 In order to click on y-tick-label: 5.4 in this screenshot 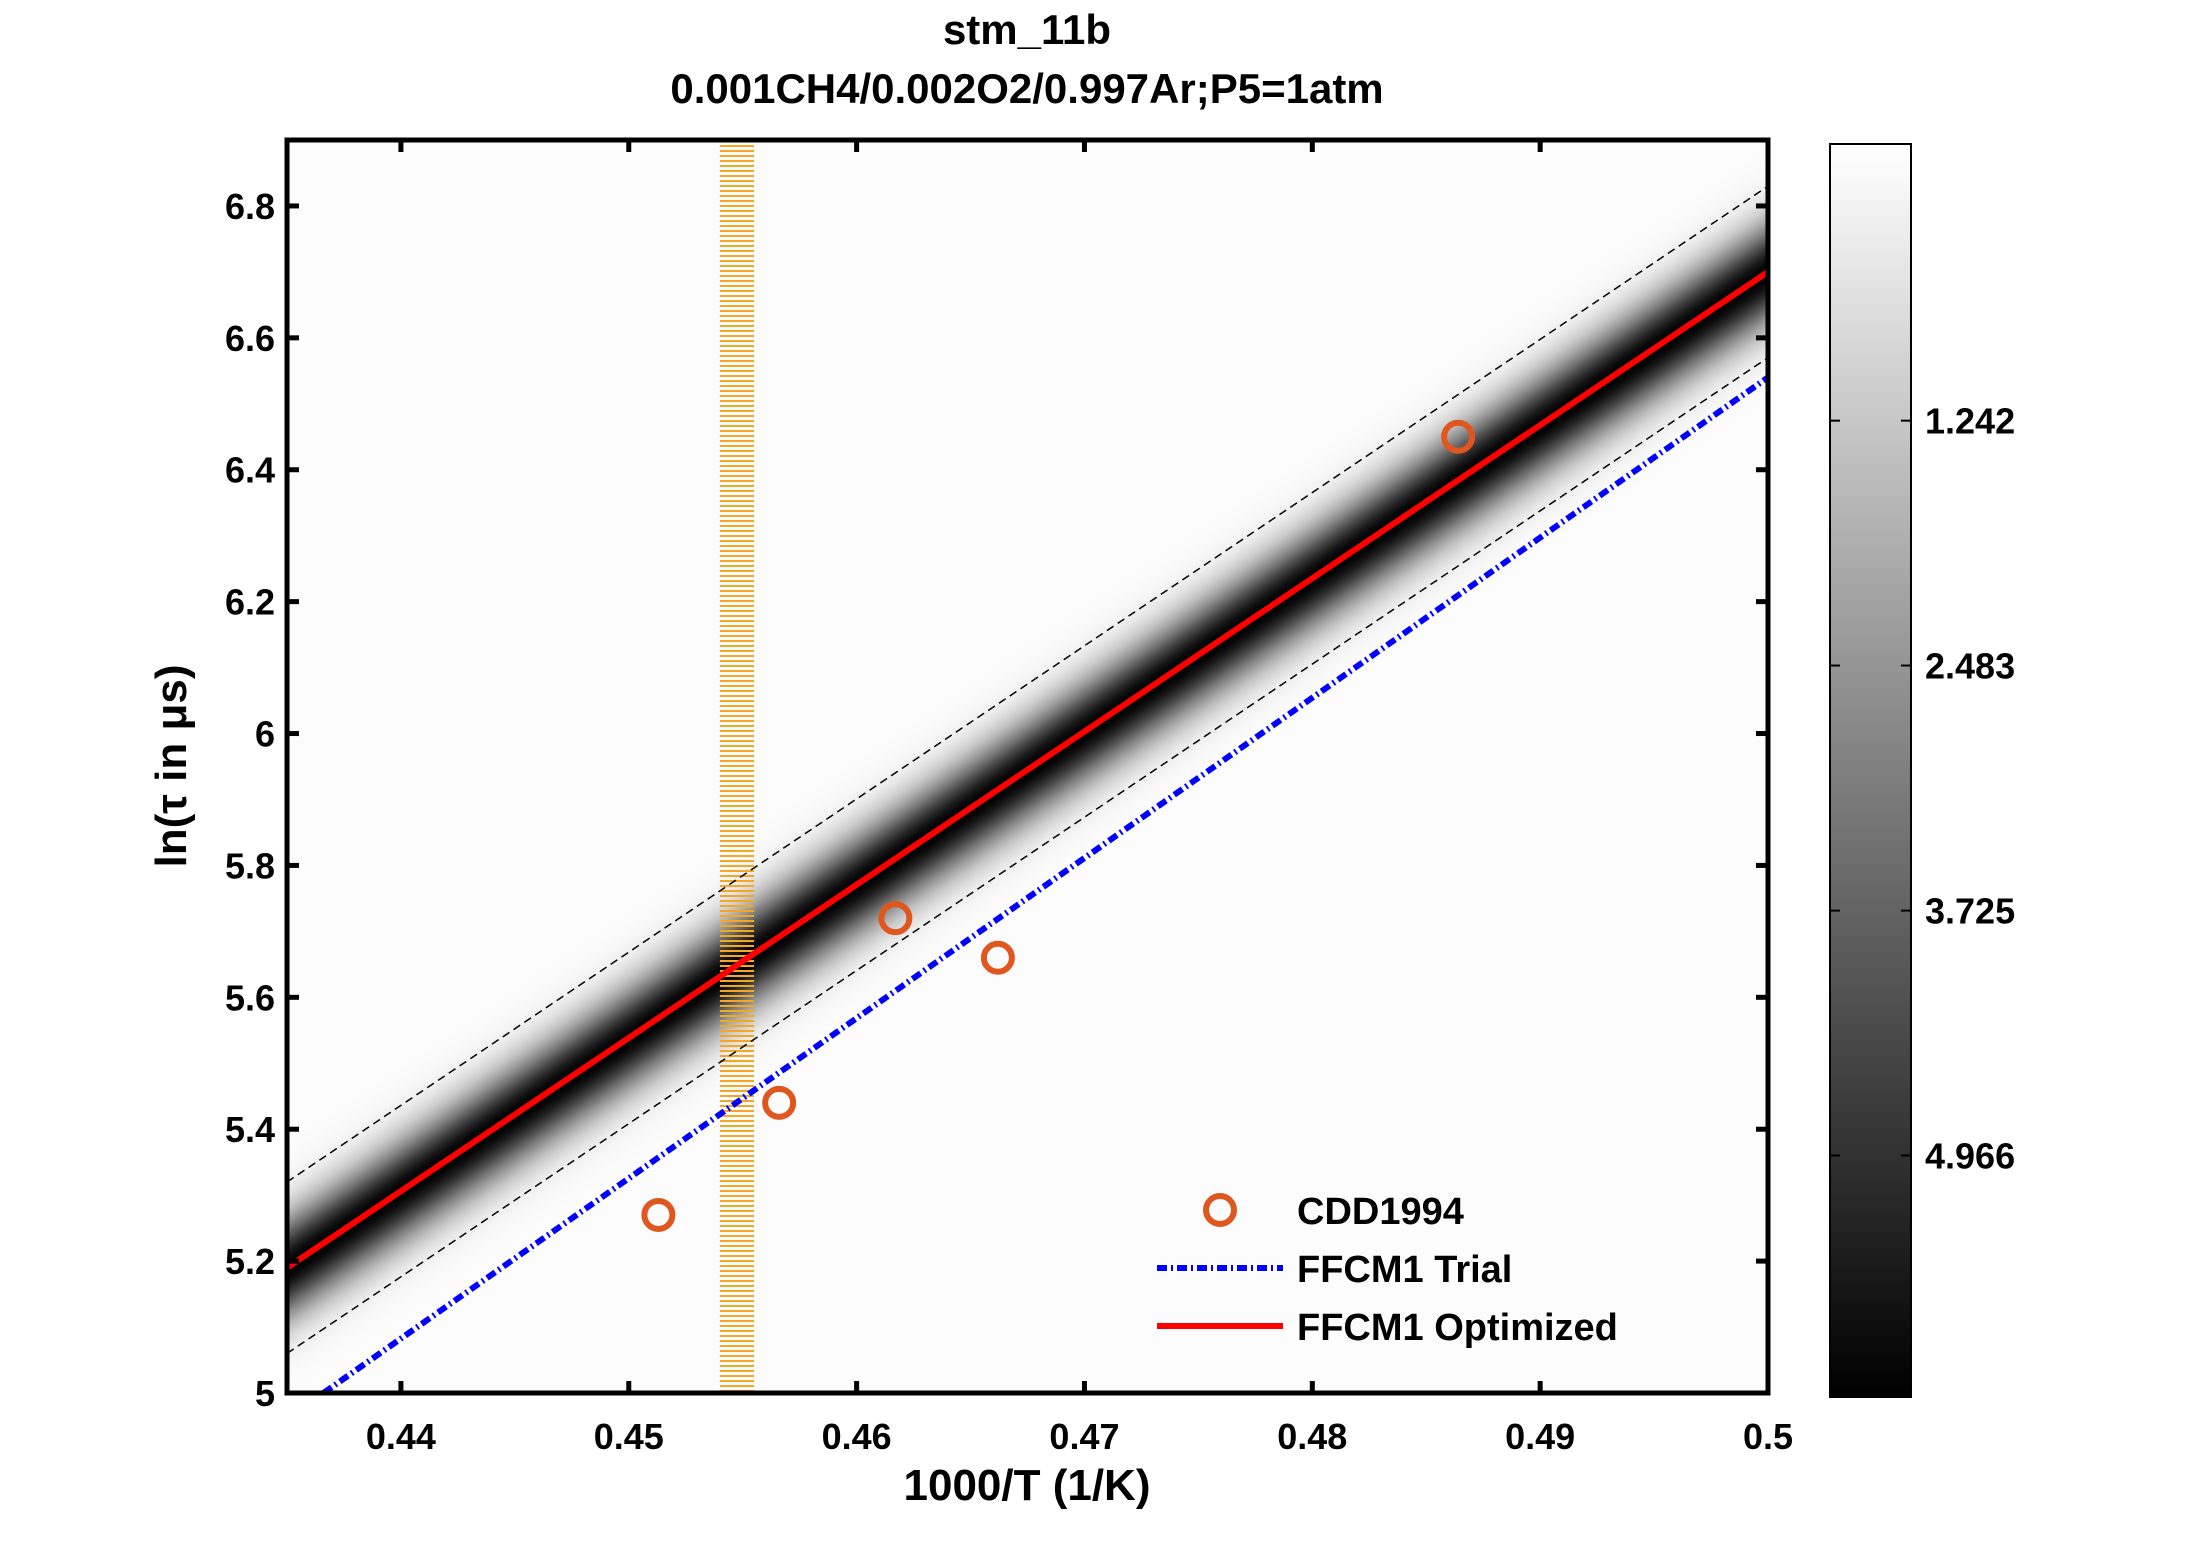, I will do `click(250, 1129)`.